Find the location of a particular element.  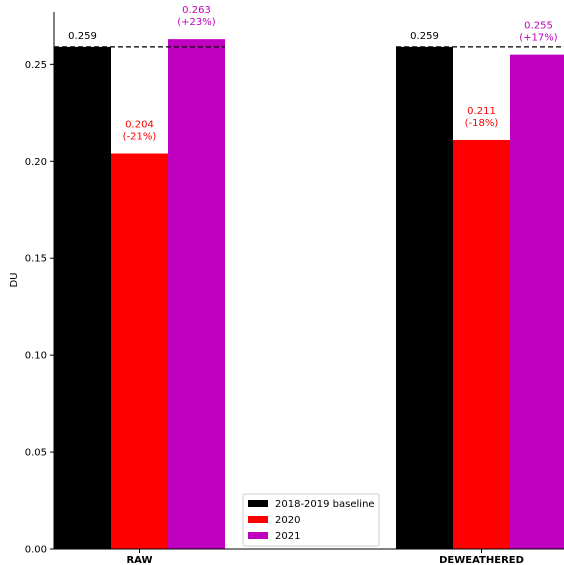

legend-label: 2020 is located at coordinates (287, 520).